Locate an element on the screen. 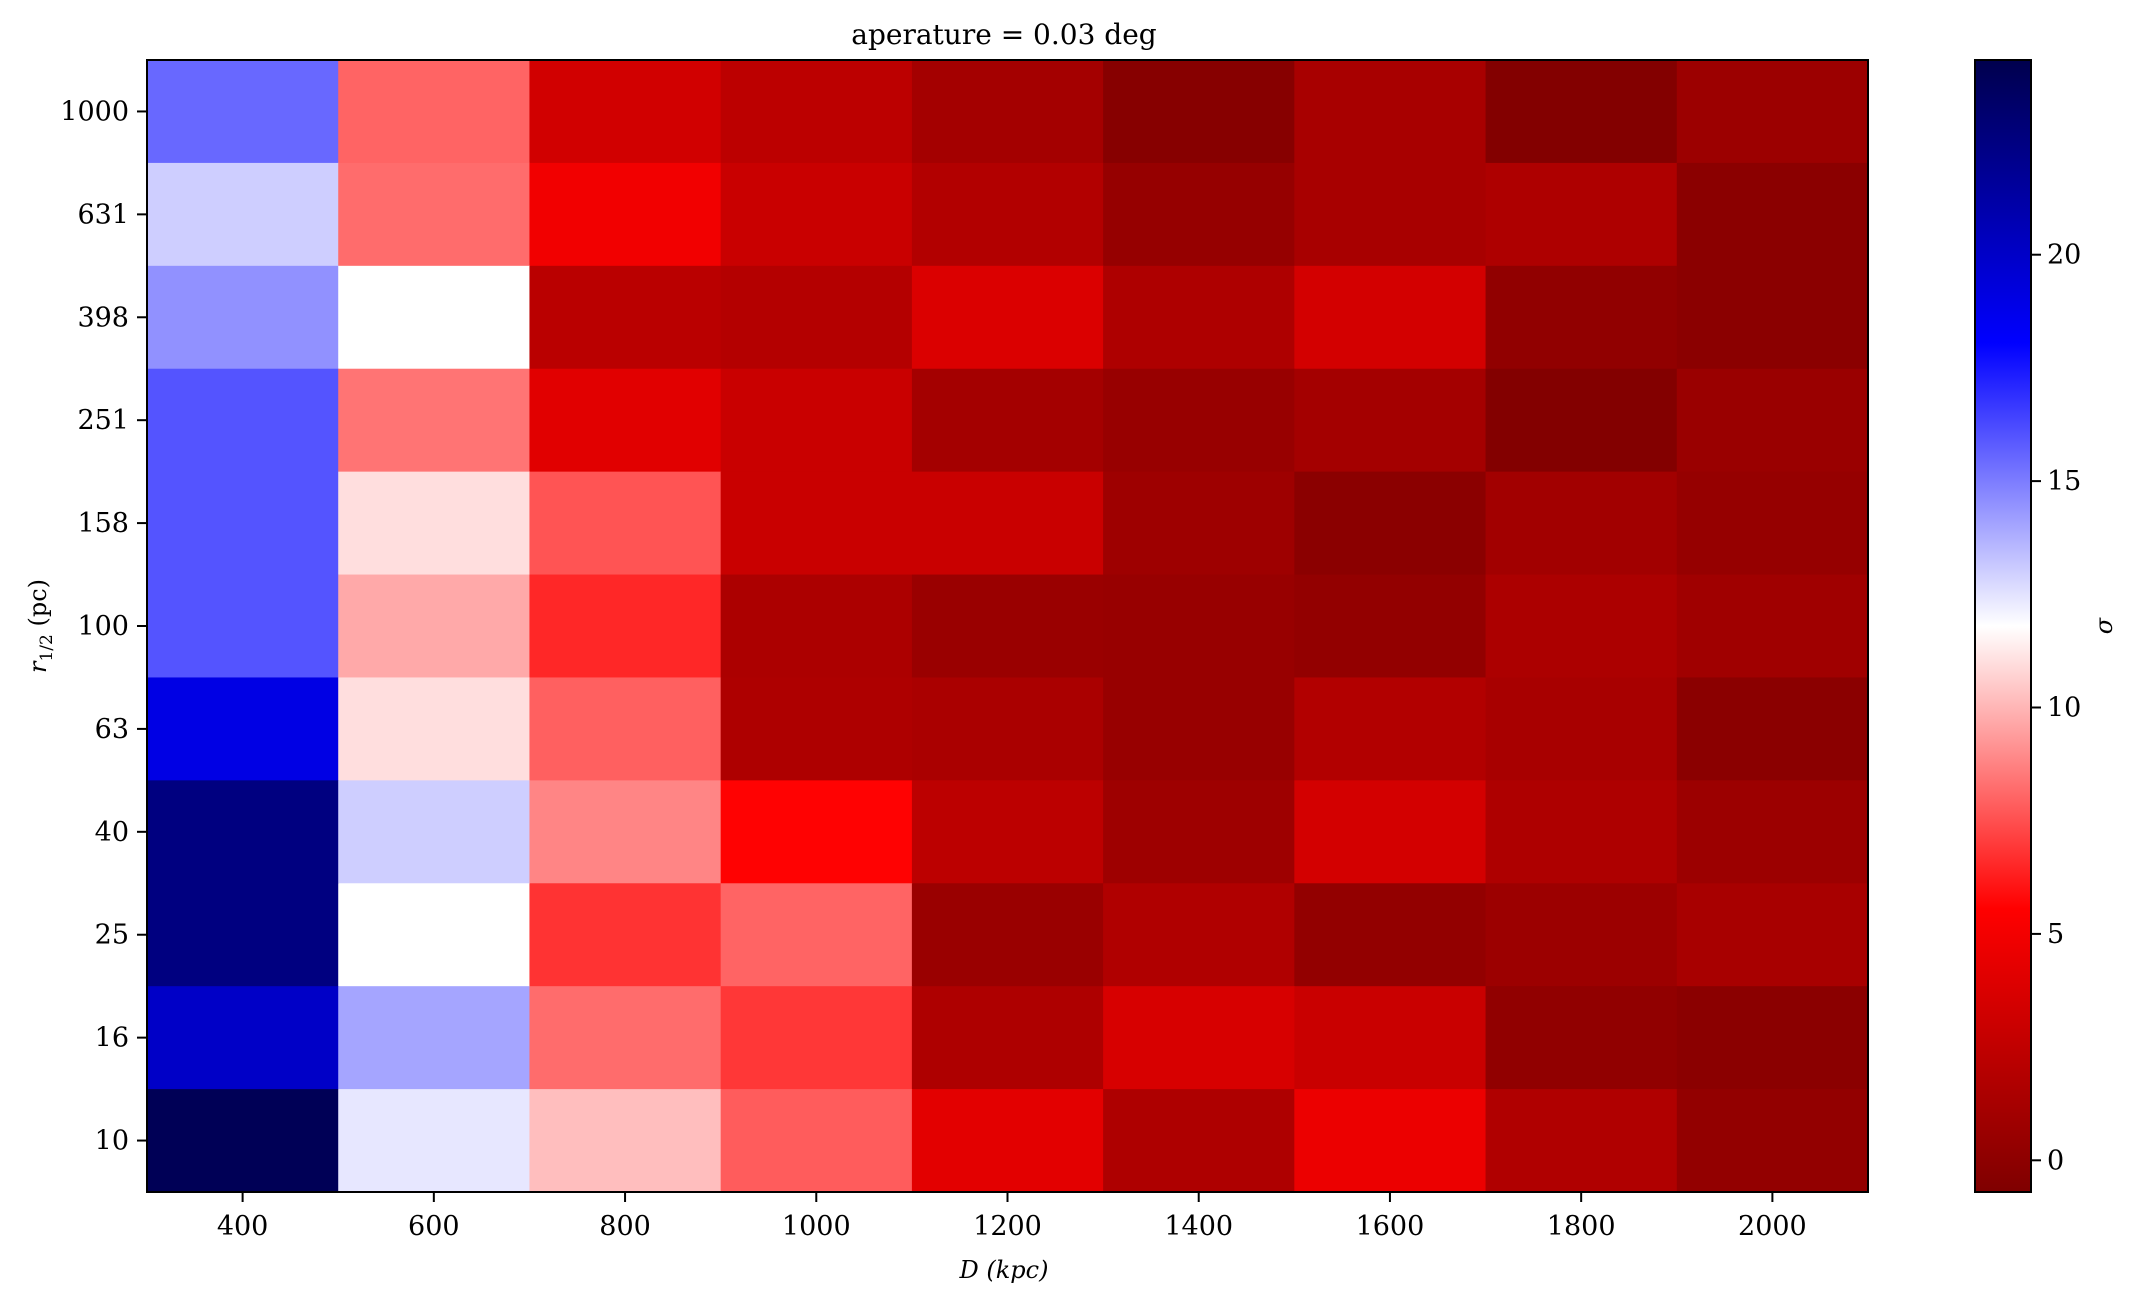  x-tick-label: 400 is located at coordinates (243, 1226).